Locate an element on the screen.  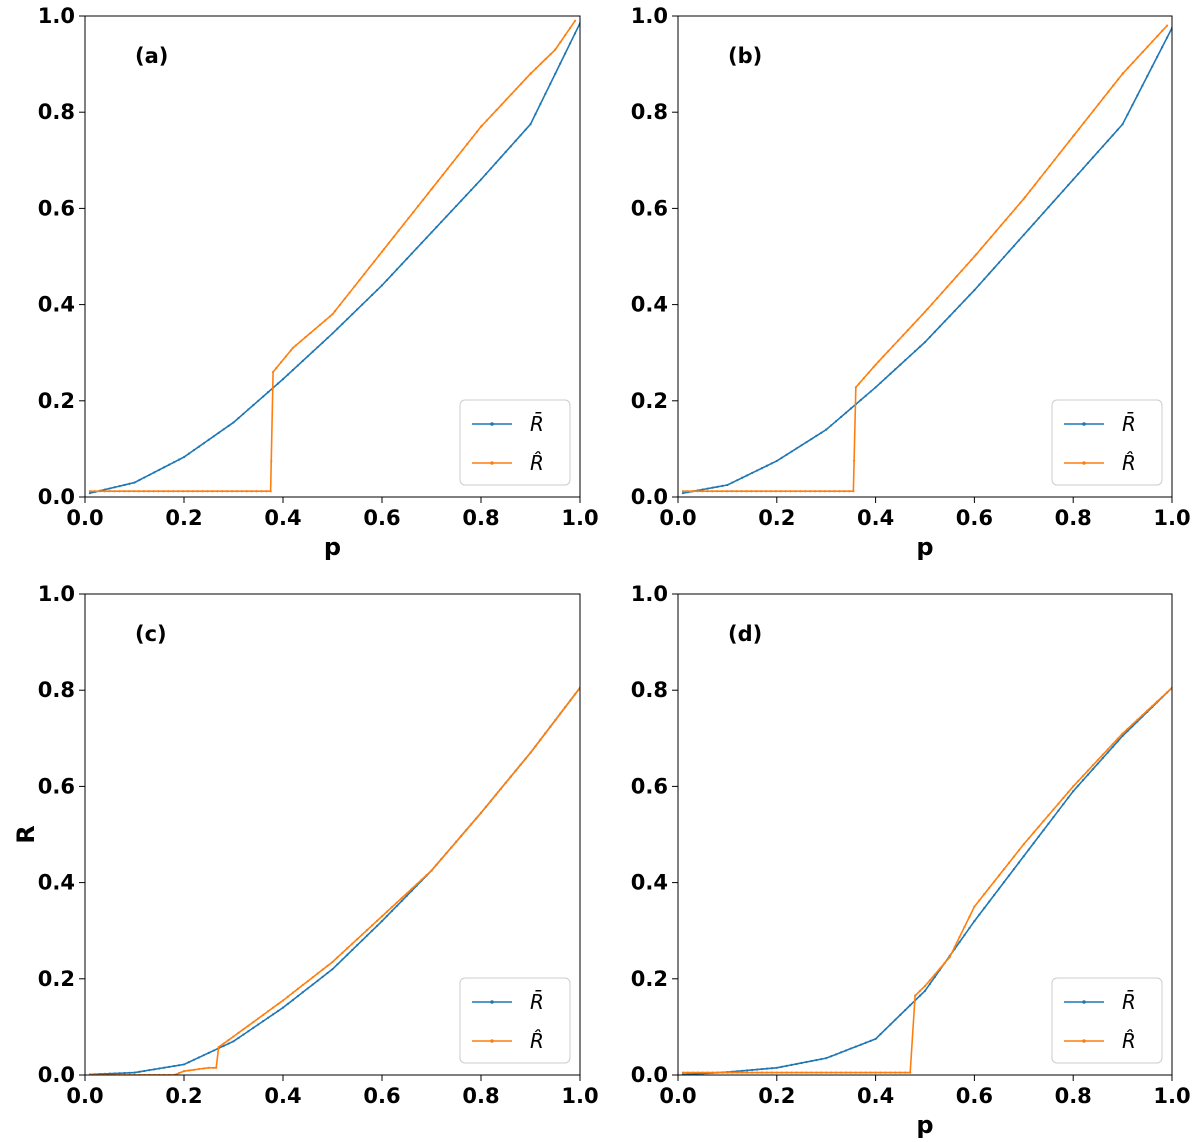
legend-label-hat: R̂ is located at coordinates (537, 1041).